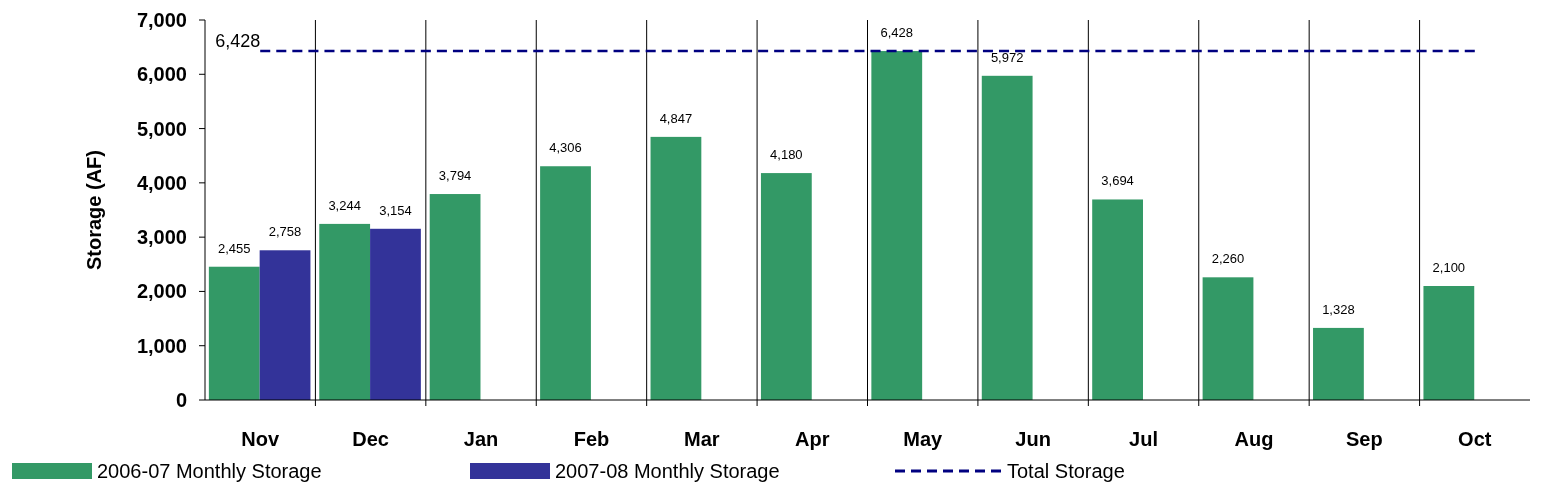  Describe the element at coordinates (260, 439) in the screenshot. I see `x-tick-label: Nov` at that location.